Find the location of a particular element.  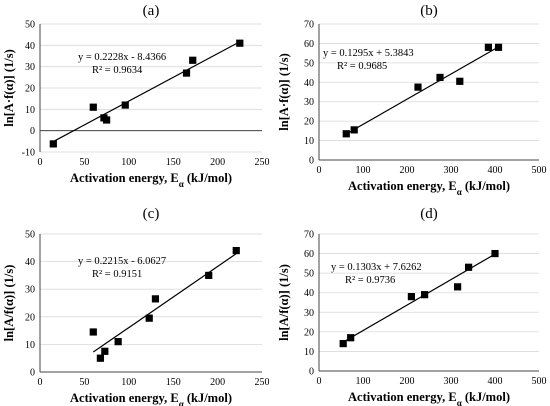

panel-c-x-axis-title: Activation energy, Eα (kJ/mol) is located at coordinates (151, 398).